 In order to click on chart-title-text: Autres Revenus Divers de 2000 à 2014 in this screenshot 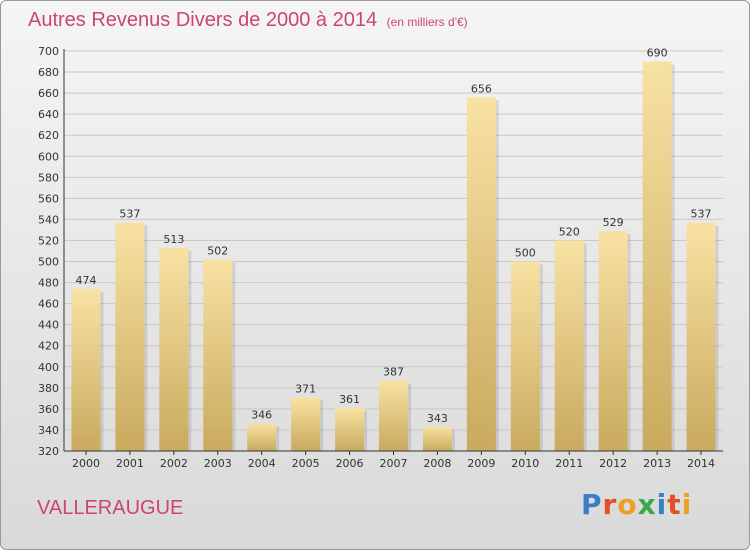, I will do `click(203, 20)`.